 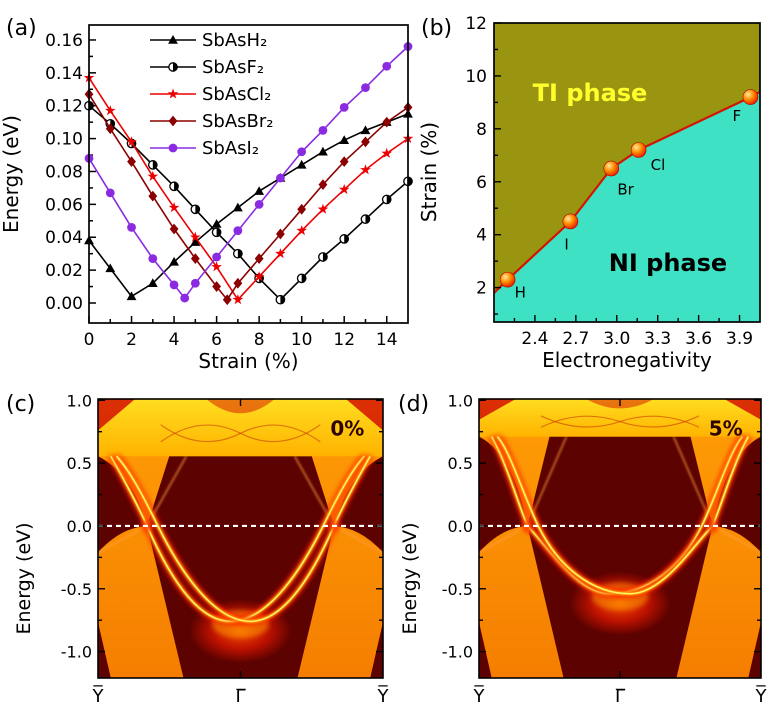 What do you see at coordinates (131, 340) in the screenshot?
I see `x-tick-label: 2` at bounding box center [131, 340].